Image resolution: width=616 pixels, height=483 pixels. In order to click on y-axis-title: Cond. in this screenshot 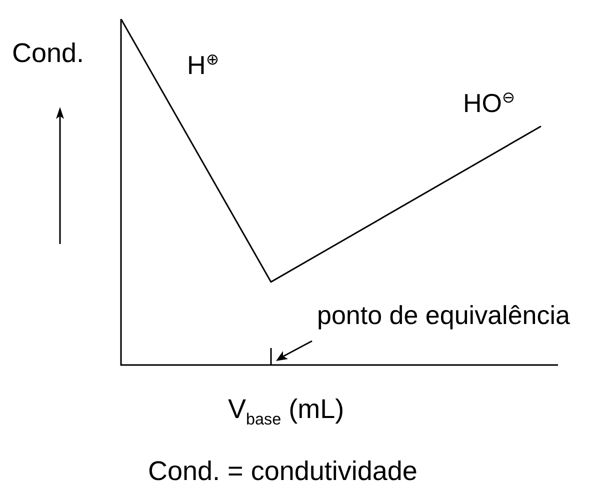, I will do `click(48, 53)`.